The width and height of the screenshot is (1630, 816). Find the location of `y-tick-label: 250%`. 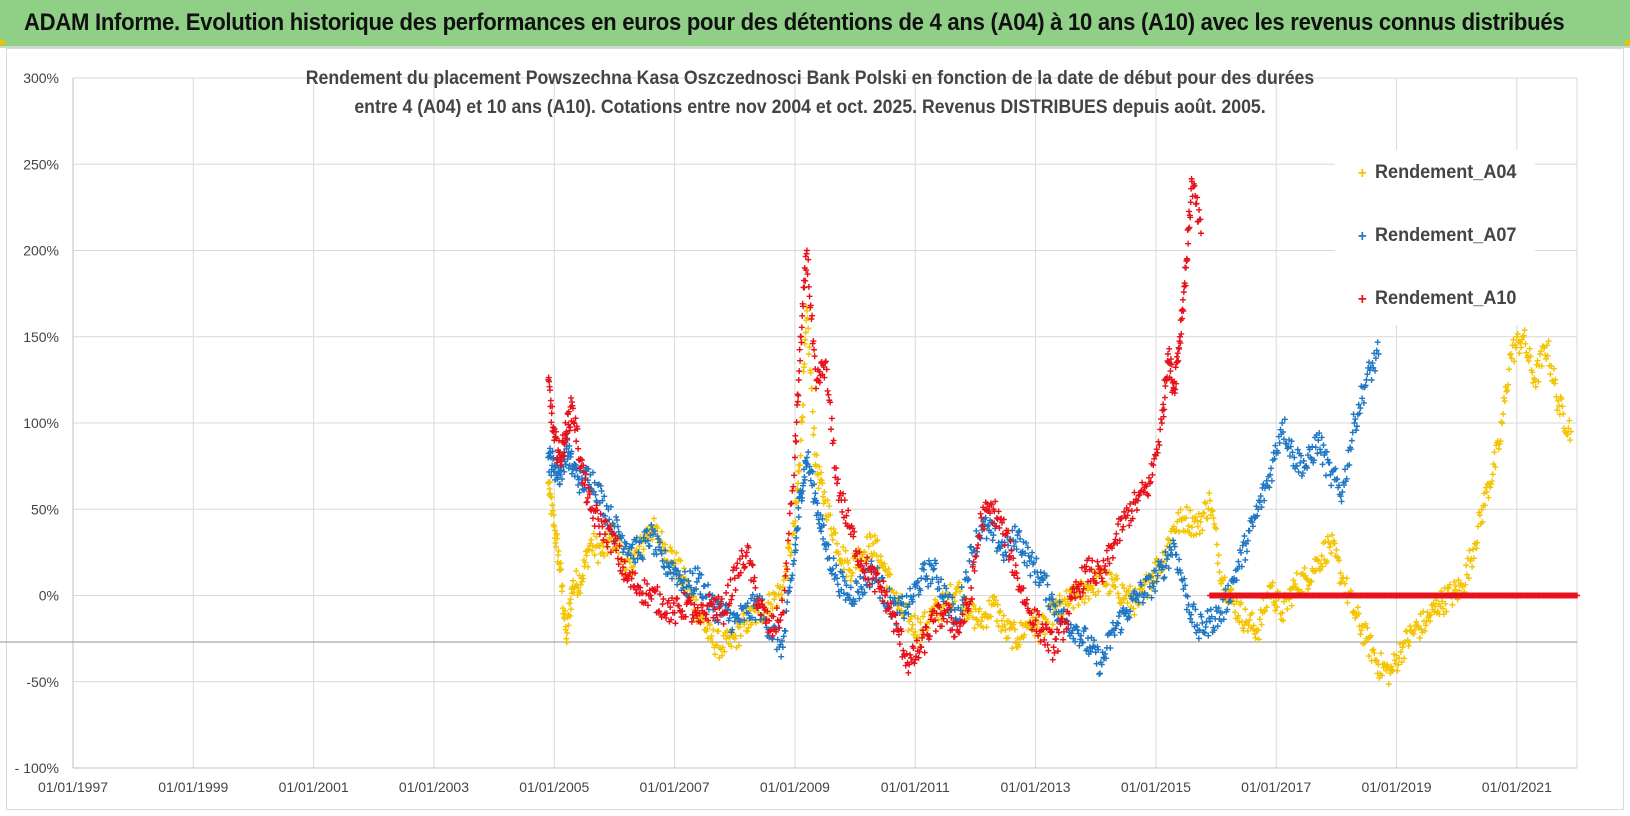

y-tick-label: 250% is located at coordinates (41, 164).